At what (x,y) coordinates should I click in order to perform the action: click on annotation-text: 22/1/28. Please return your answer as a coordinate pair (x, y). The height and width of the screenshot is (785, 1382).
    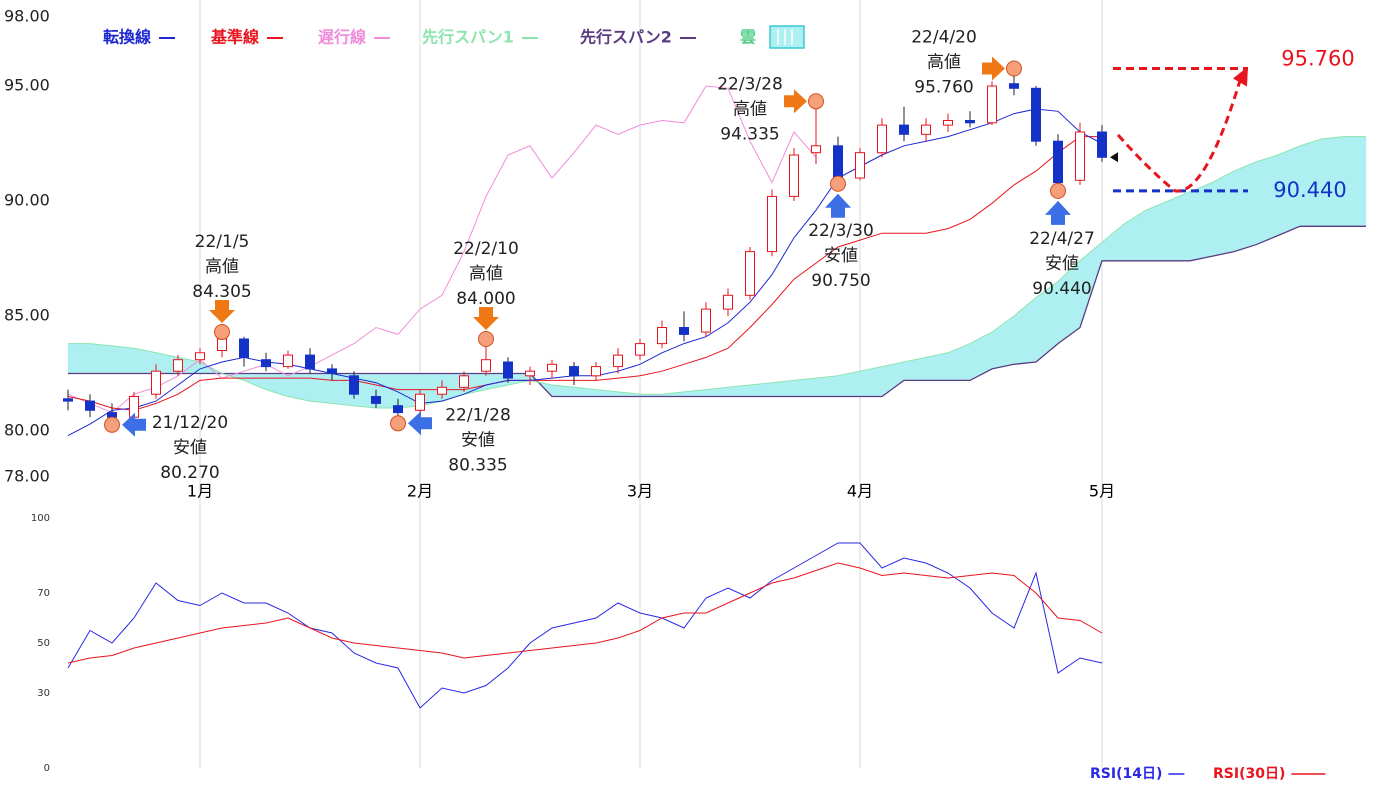
    Looking at the image, I should click on (478, 415).